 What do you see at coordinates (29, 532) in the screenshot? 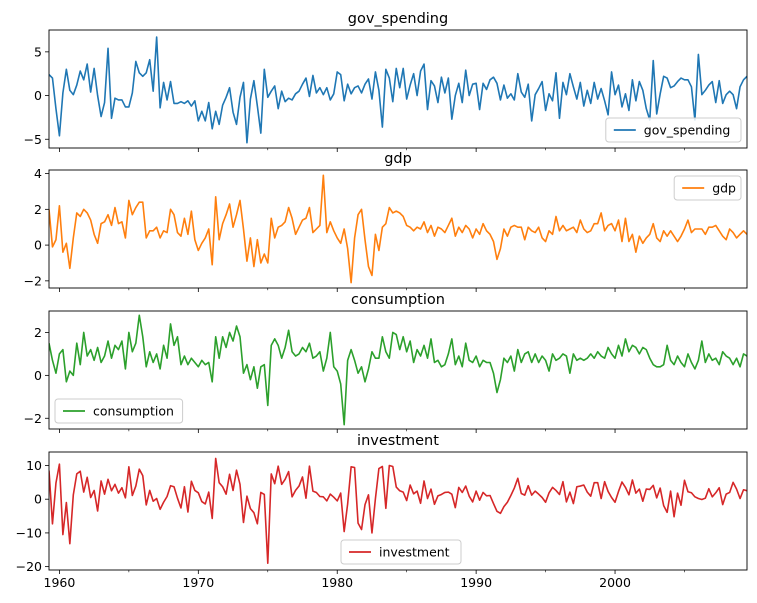
I see `y-tick-label: −10` at bounding box center [29, 532].